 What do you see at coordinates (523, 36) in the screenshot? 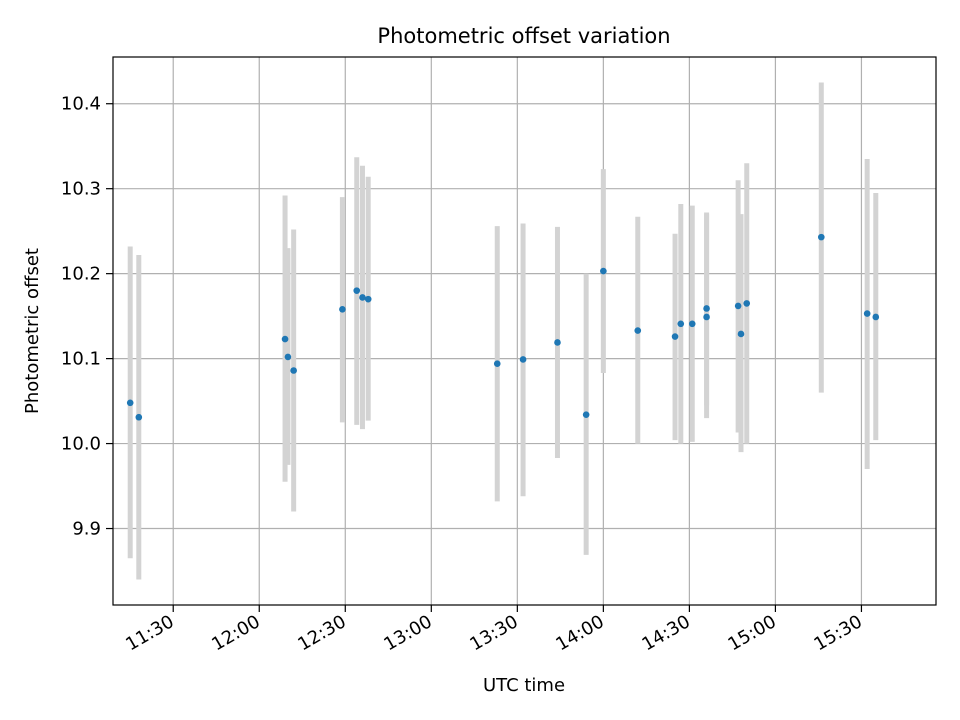
I see `chart-title: Photometric offset variation` at bounding box center [523, 36].